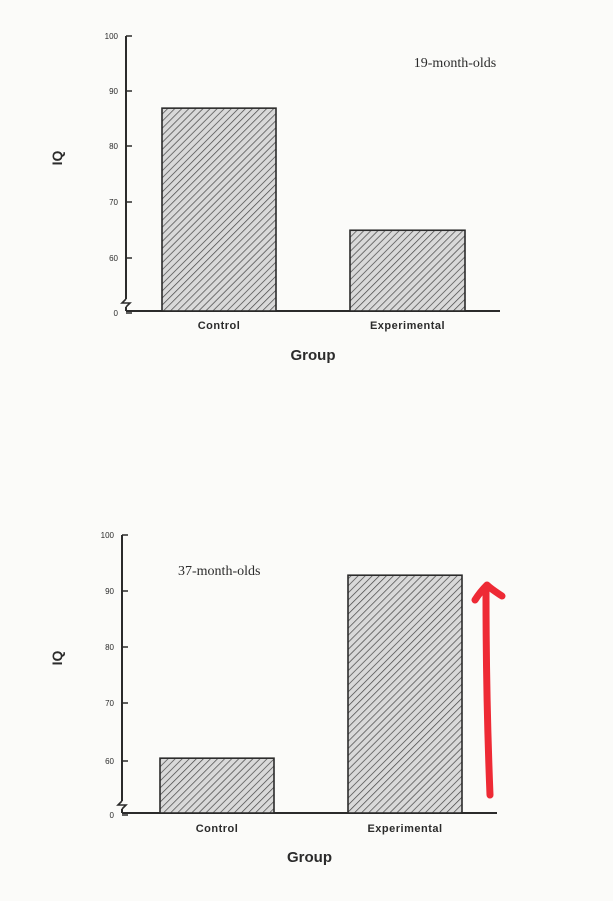 Image resolution: width=613 pixels, height=901 pixels. Describe the element at coordinates (219, 571) in the screenshot. I see `age-group-annotation: 37-month-olds` at that location.